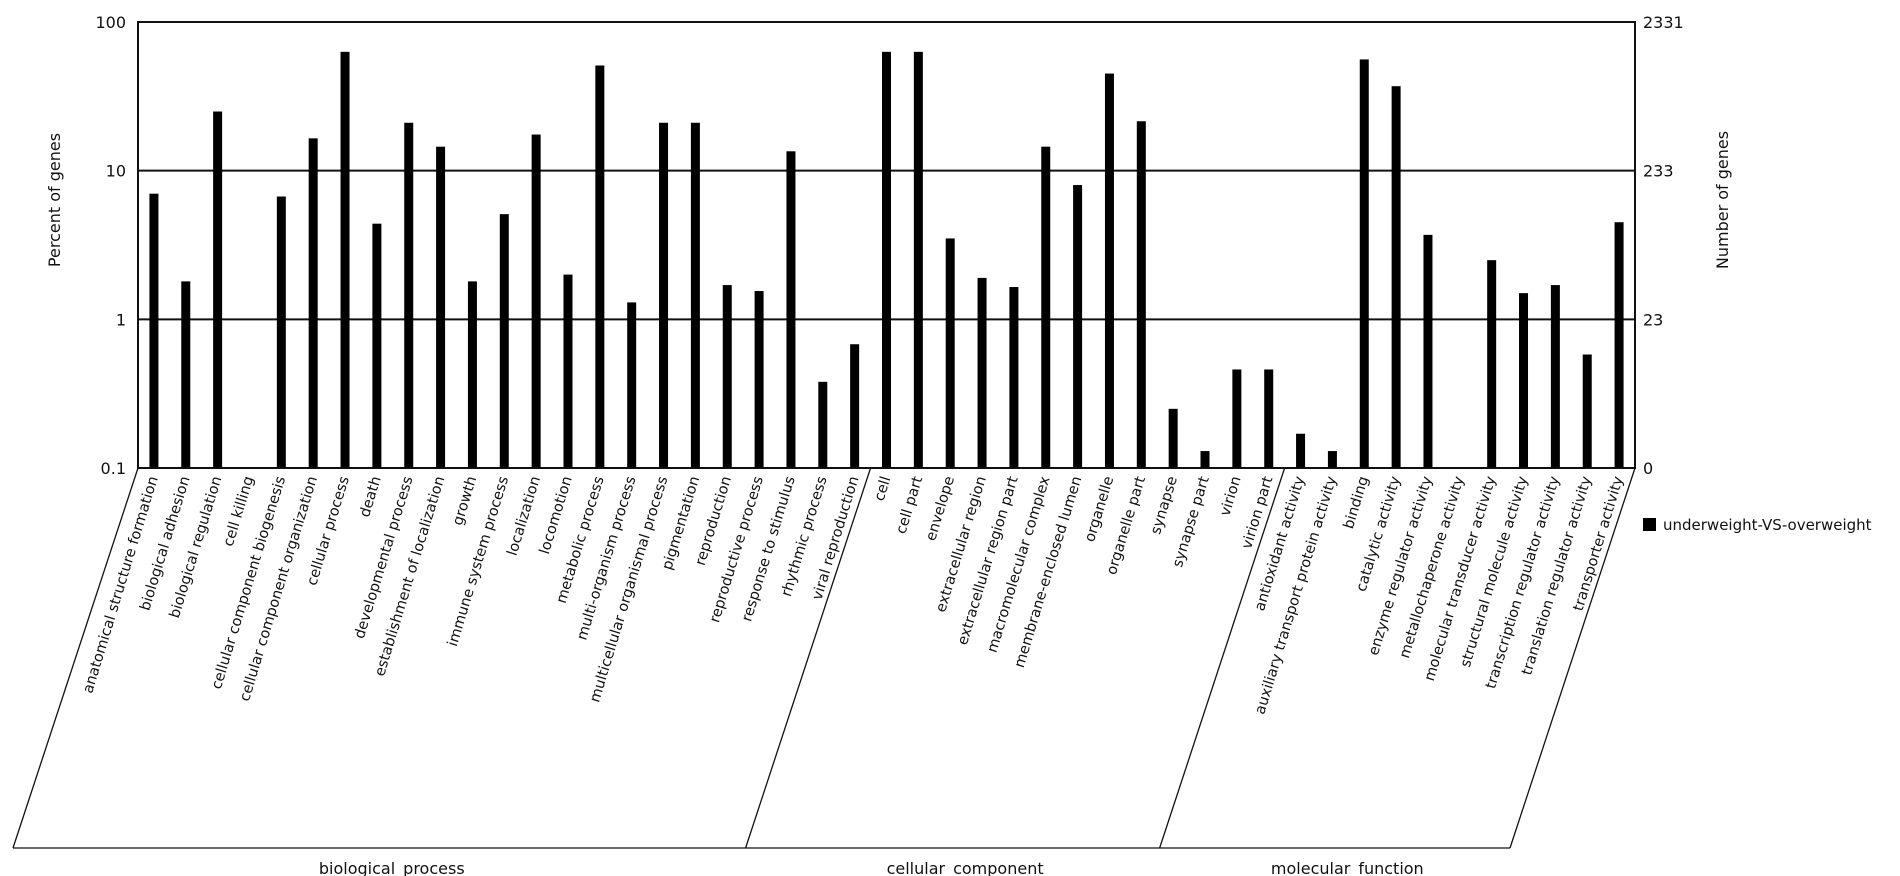 The image size is (1900, 876). I want to click on y-tick-label-left: 1, so click(121, 319).